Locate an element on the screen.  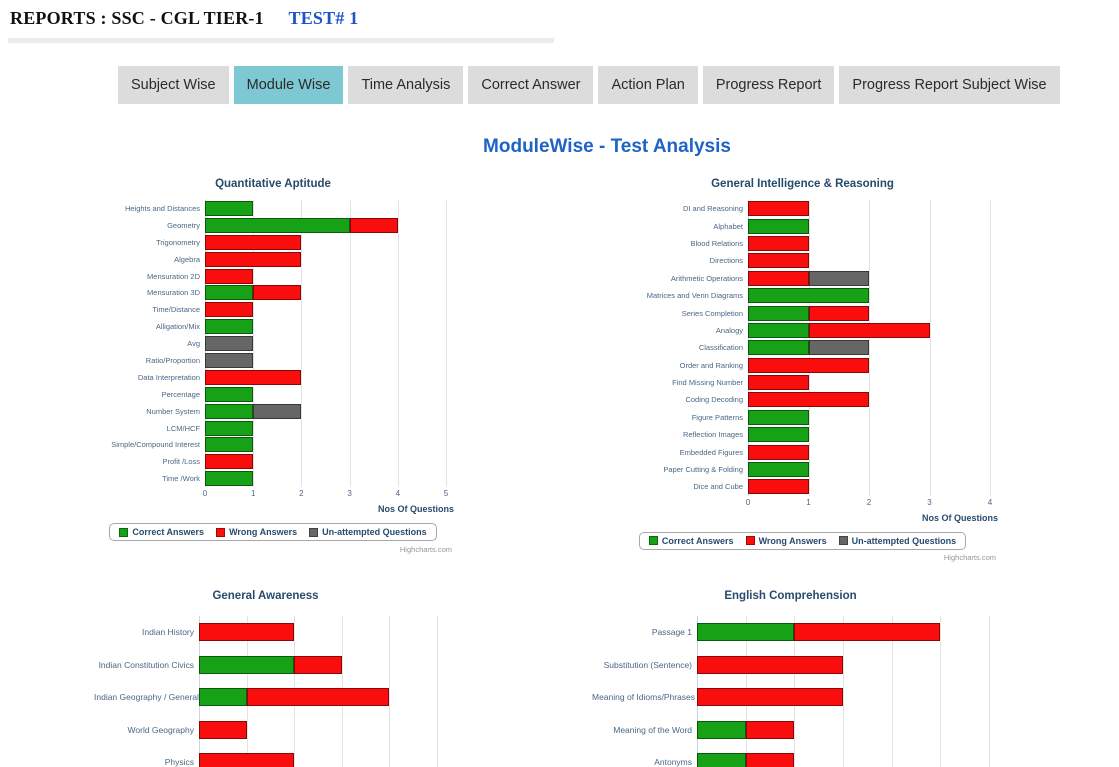
correct-swatch-icon is located at coordinates (653, 541).